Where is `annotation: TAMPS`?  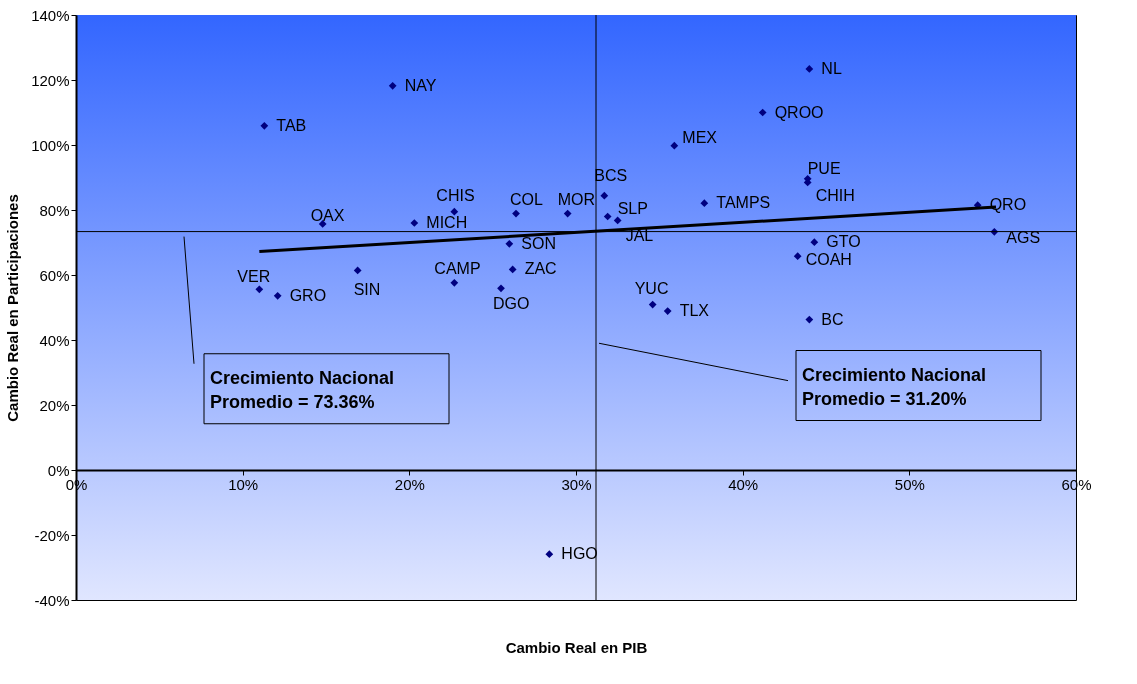 annotation: TAMPS is located at coordinates (743, 203).